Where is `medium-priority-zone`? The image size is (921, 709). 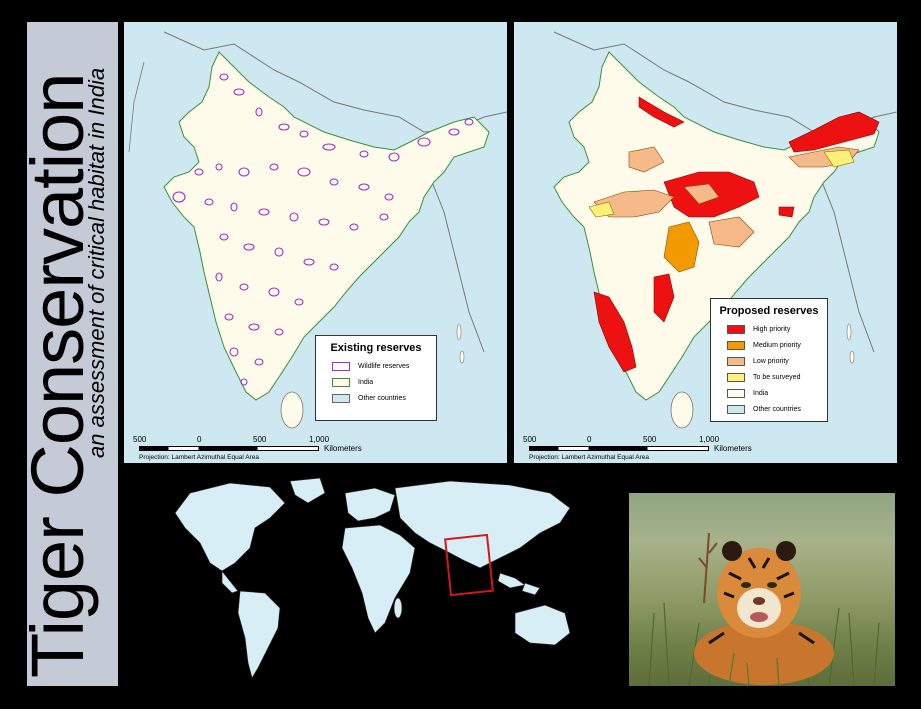 medium-priority-zone is located at coordinates (681, 247).